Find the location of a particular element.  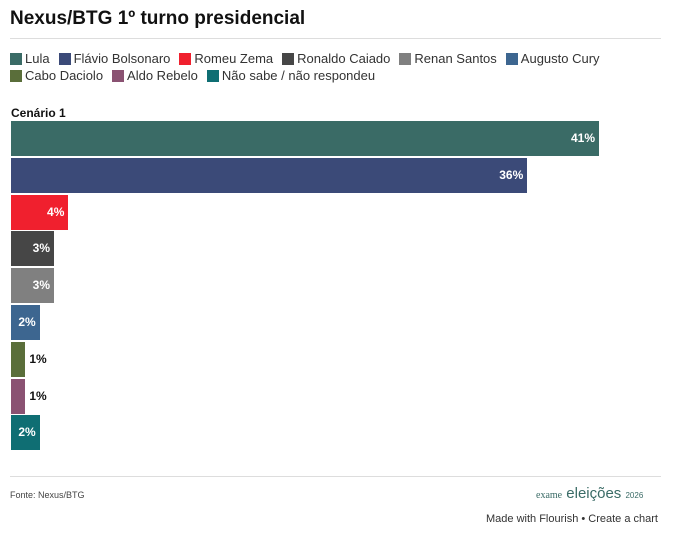

legend-item: Flávio Bolsonaro is located at coordinates (114, 58).